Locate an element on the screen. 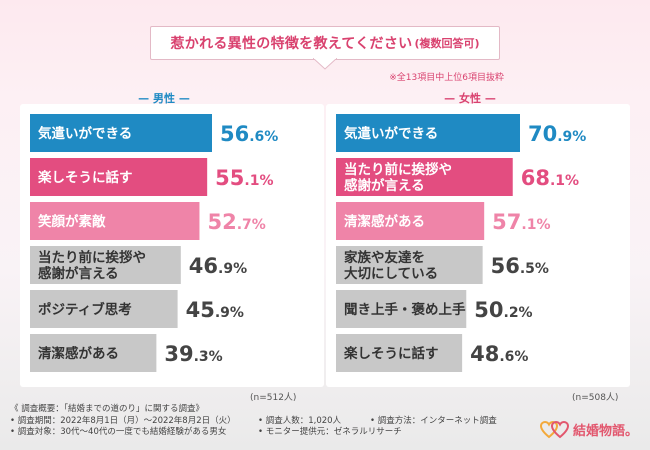 The image size is (650, 450). chart-title: 惹かれる異性の特徴を教えてください is located at coordinates (291, 44).